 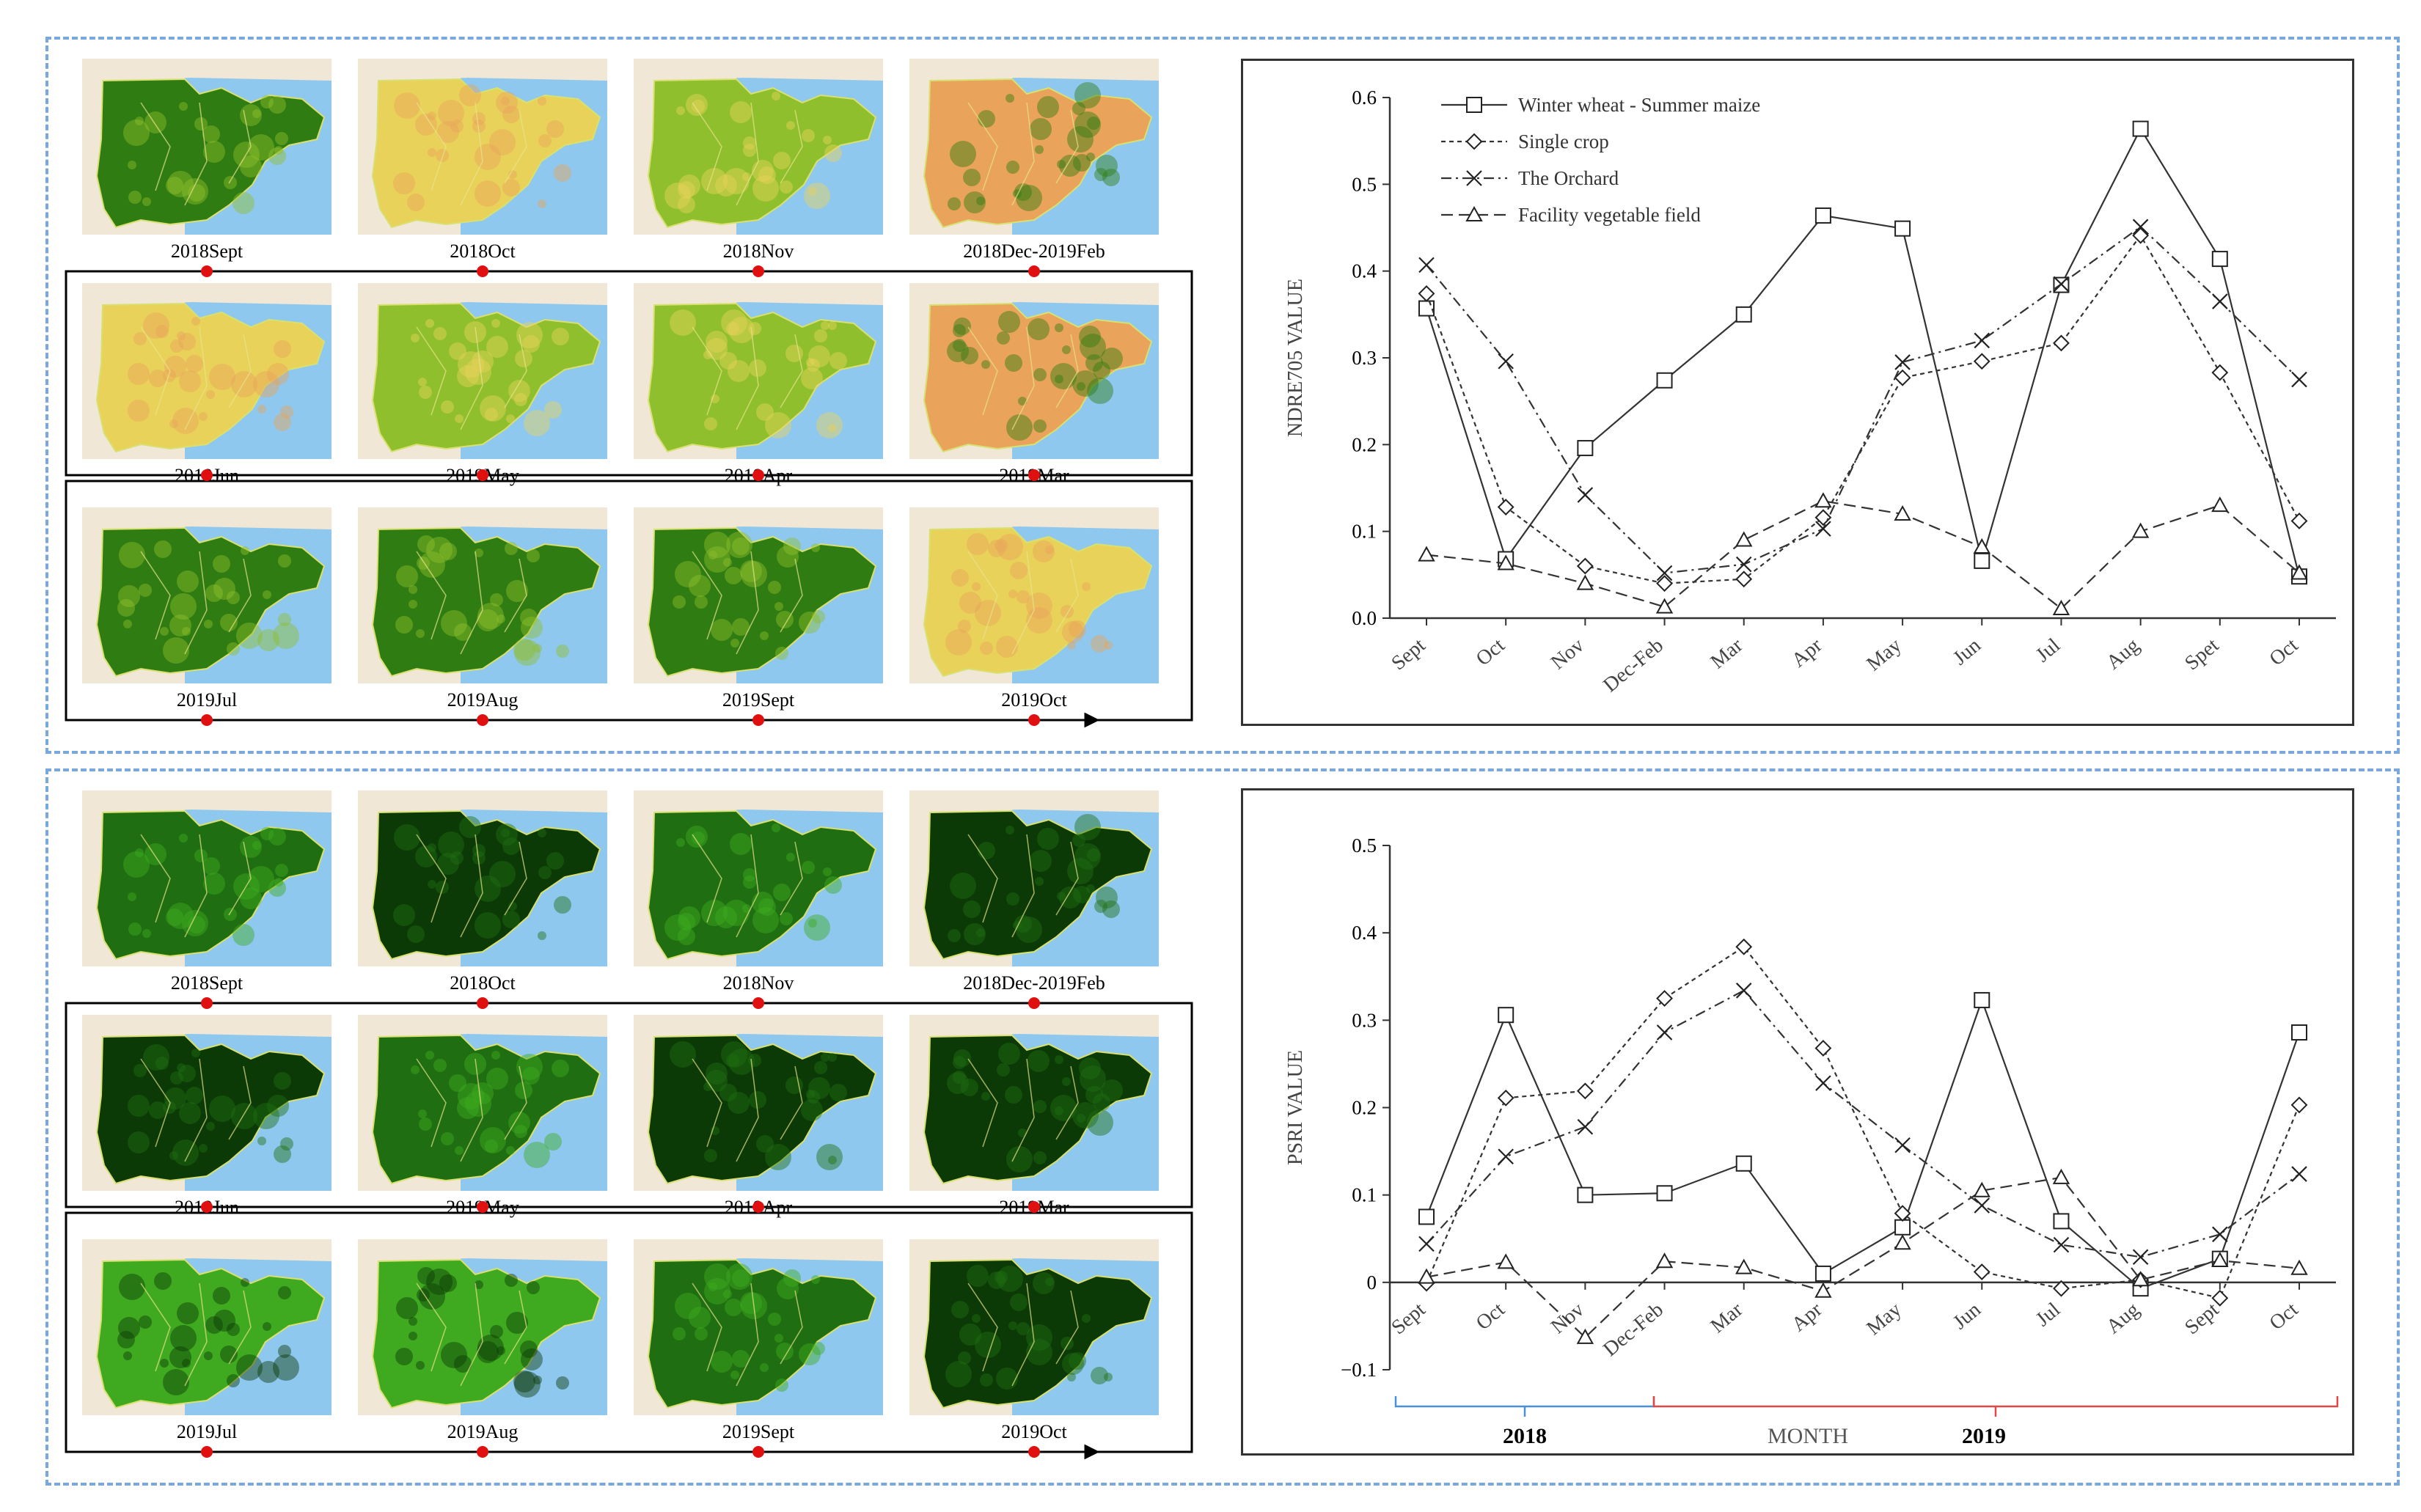 I want to click on x-tick-label: Aug, so click(x=2123, y=654).